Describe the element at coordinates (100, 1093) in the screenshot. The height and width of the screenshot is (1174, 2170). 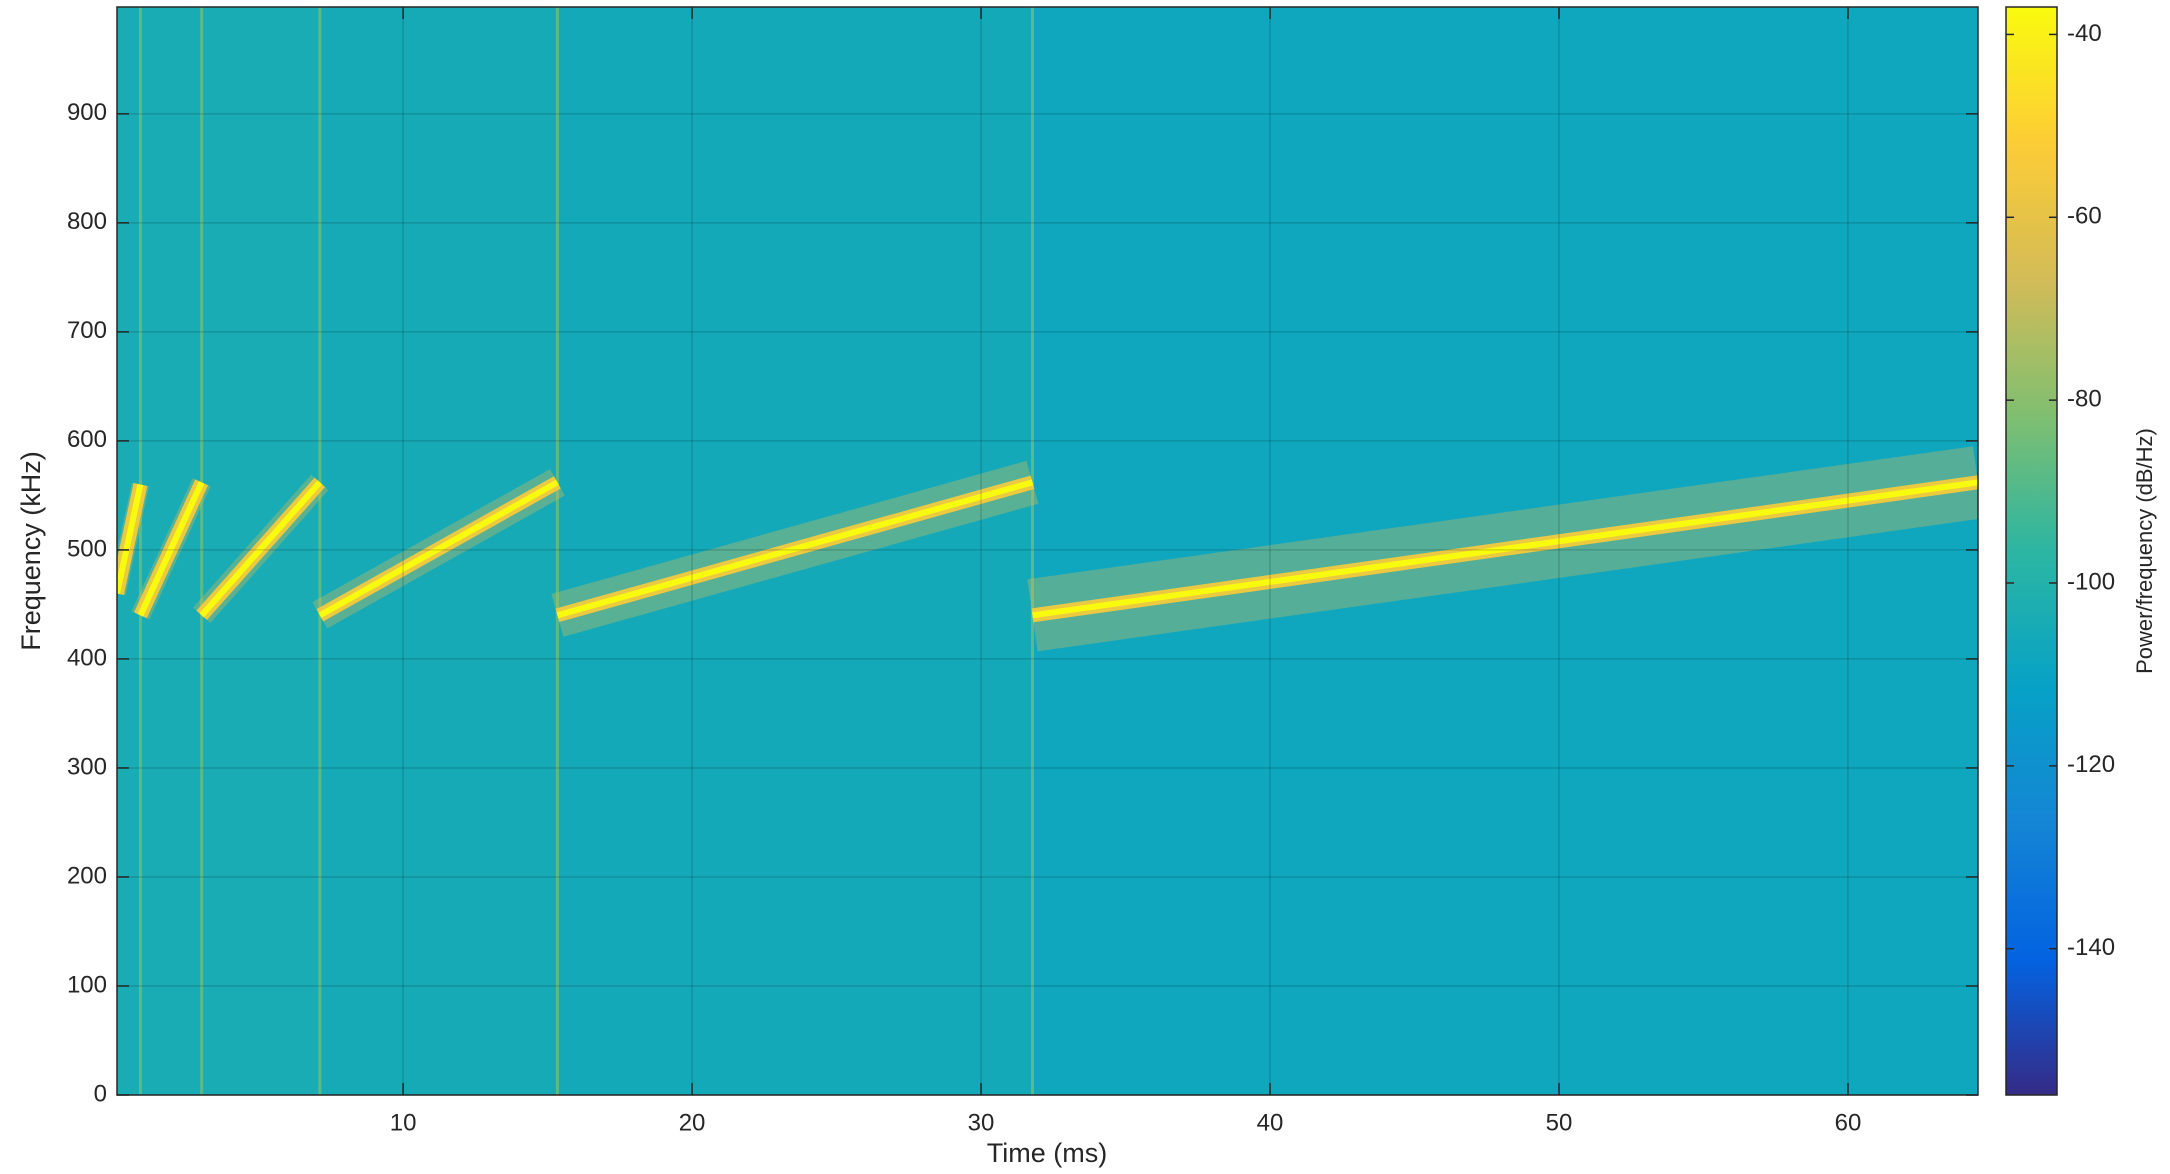
I see `y-tick-label: 0` at that location.